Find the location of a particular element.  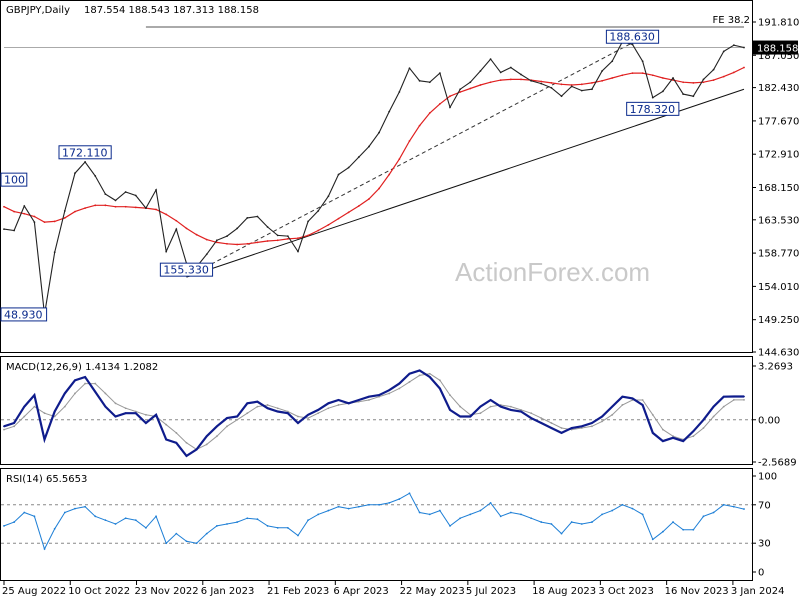

price-callout-box is located at coordinates (186, 269).